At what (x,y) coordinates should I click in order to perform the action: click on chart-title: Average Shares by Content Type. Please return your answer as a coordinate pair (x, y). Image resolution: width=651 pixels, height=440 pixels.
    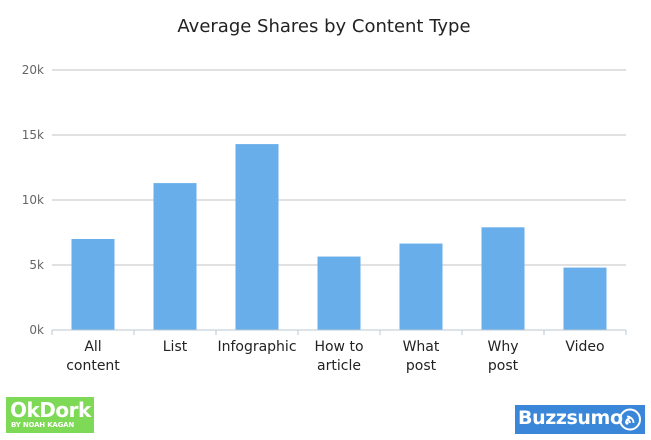
    Looking at the image, I should click on (323, 26).